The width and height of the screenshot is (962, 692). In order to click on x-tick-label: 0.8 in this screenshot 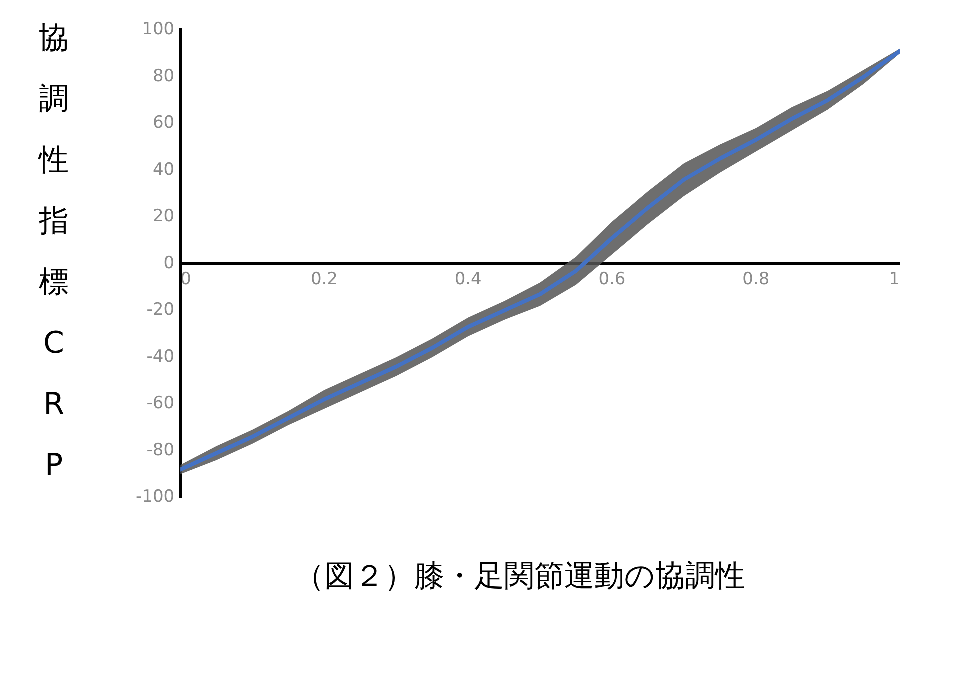, I will do `click(756, 280)`.